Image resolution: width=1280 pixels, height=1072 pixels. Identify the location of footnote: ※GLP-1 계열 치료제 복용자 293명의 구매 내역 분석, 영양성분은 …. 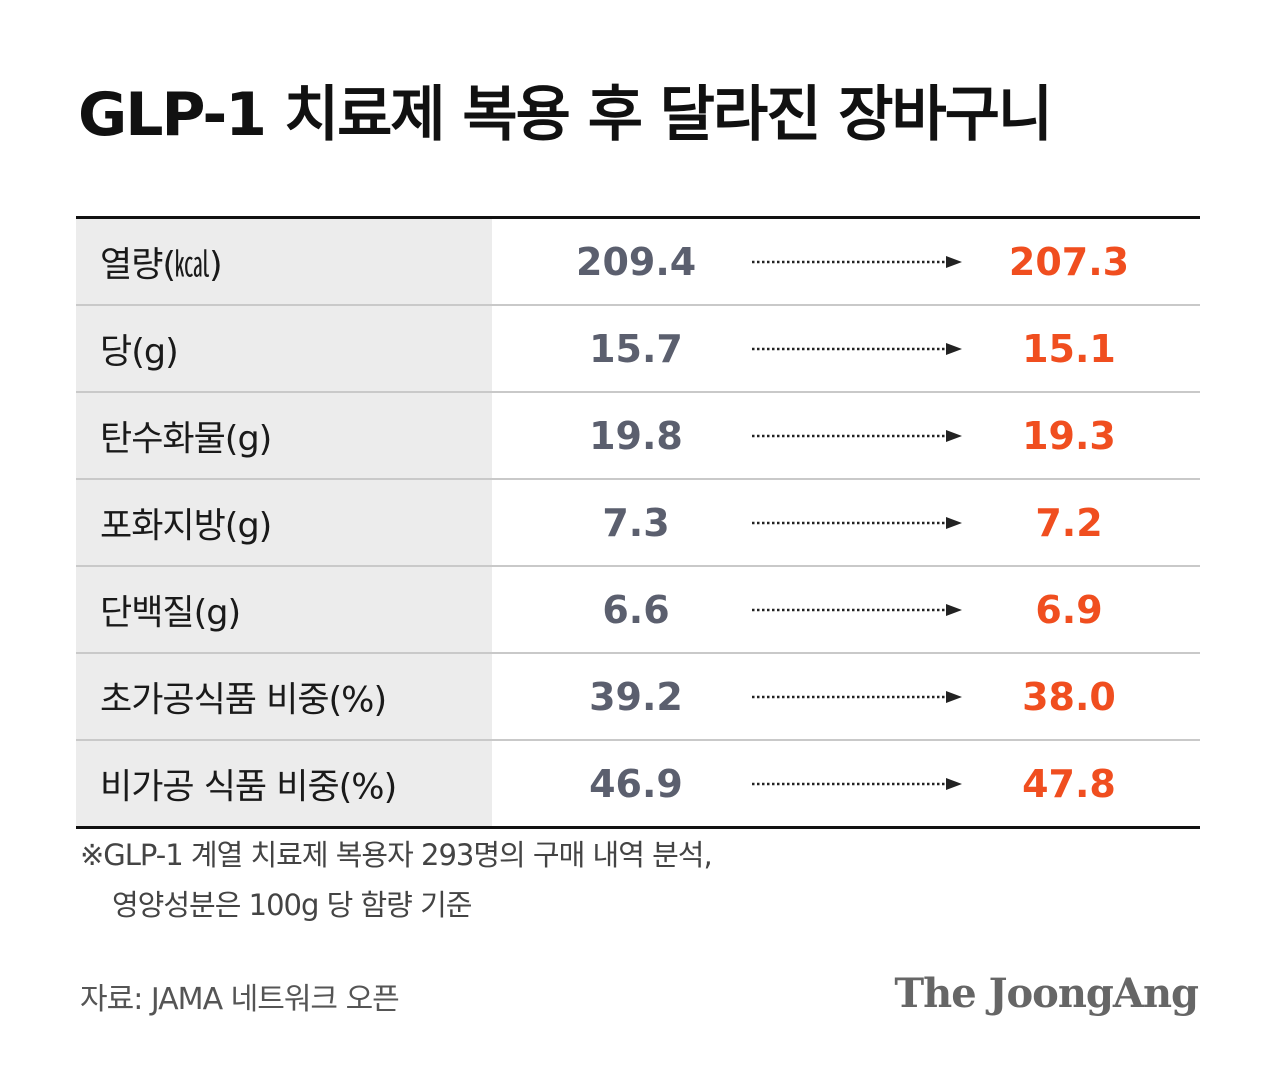
(396, 880).